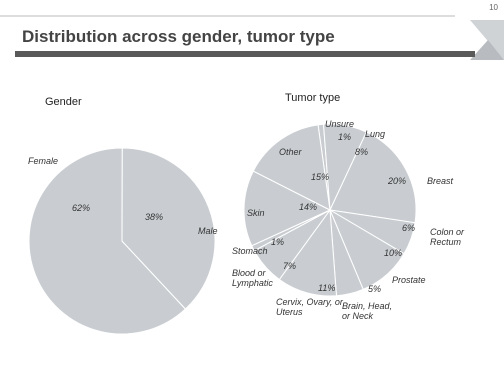 The width and height of the screenshot is (504, 378). Describe the element at coordinates (208, 231) in the screenshot. I see `slice-label: Male` at that location.